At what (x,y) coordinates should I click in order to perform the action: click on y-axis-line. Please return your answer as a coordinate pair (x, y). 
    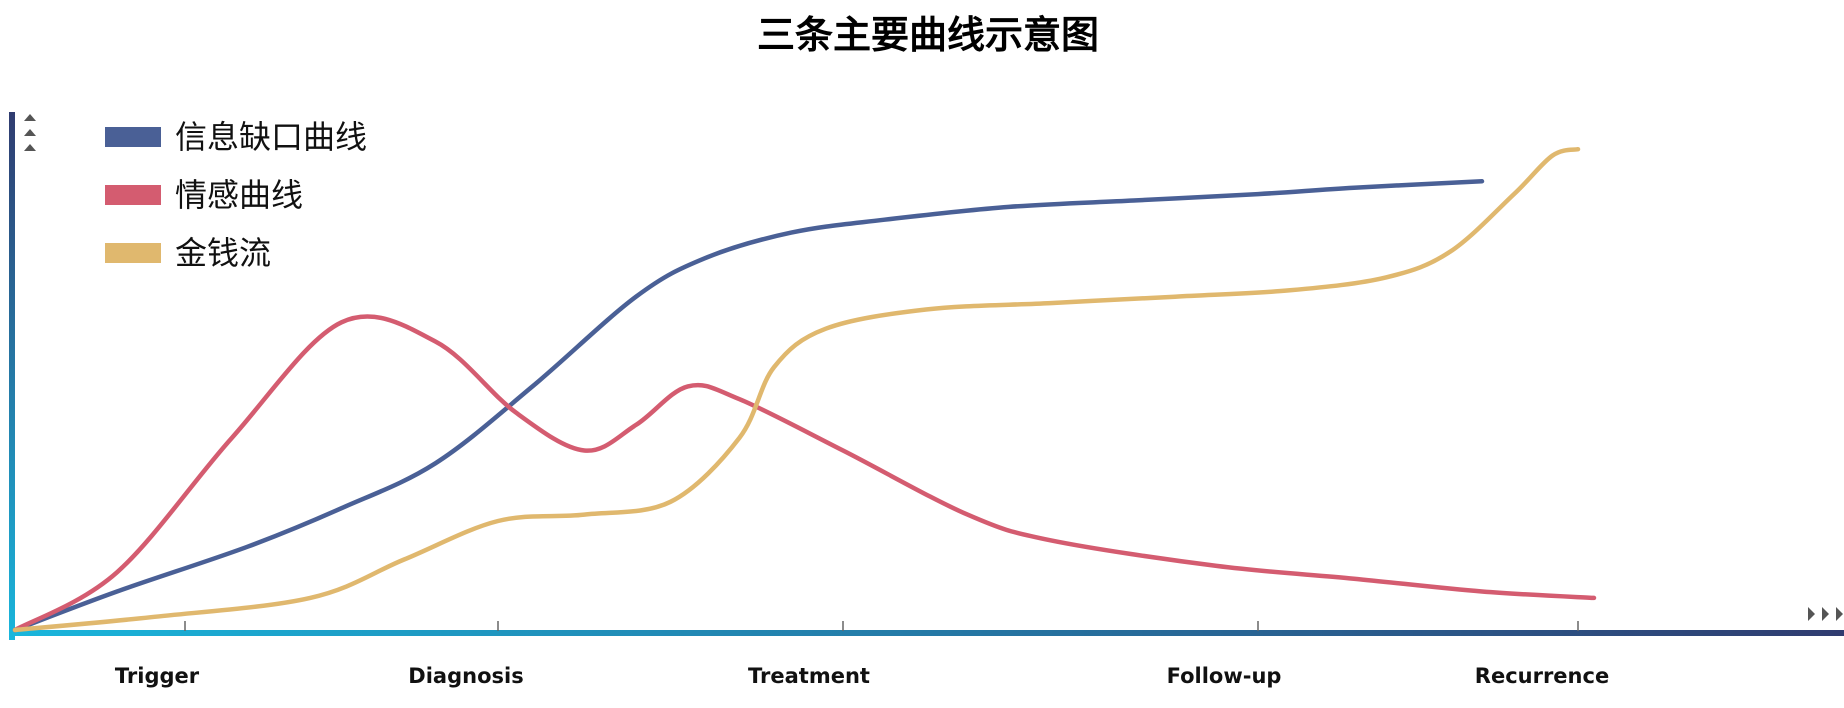
    Looking at the image, I should click on (12, 376).